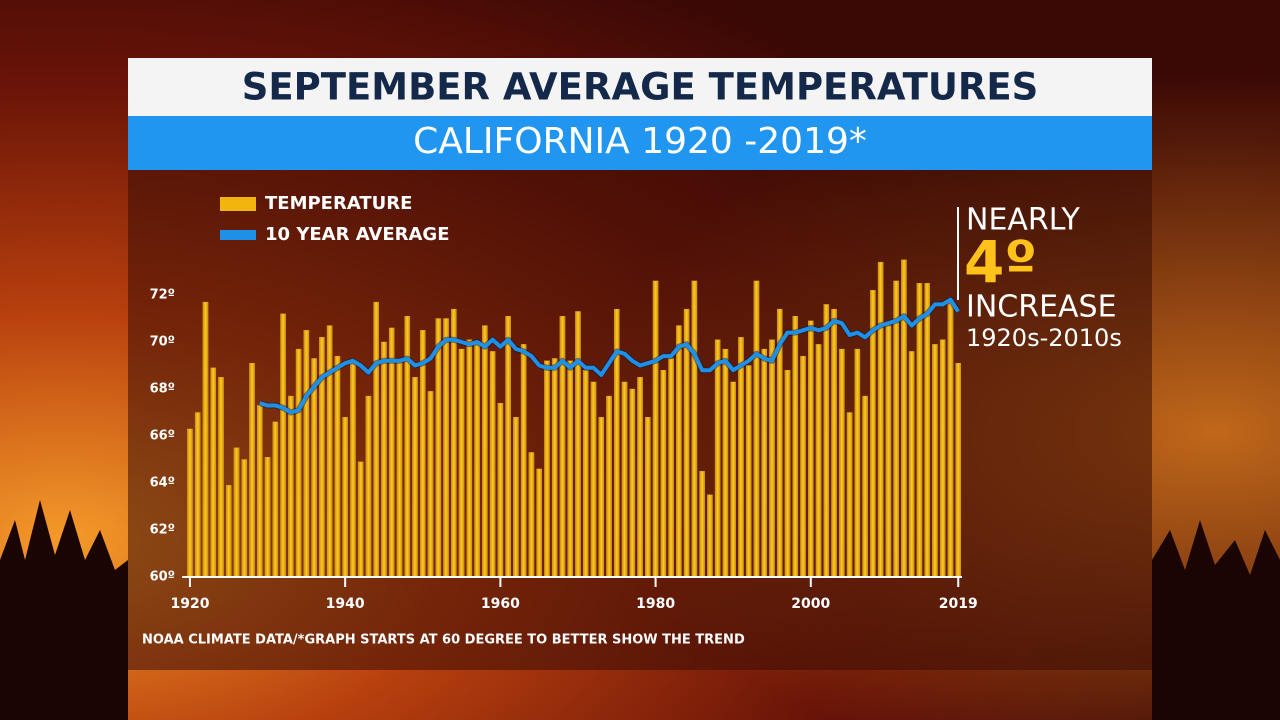 This screenshot has height=720, width=1280. What do you see at coordinates (189, 604) in the screenshot?
I see `x-tick-label: 1920` at bounding box center [189, 604].